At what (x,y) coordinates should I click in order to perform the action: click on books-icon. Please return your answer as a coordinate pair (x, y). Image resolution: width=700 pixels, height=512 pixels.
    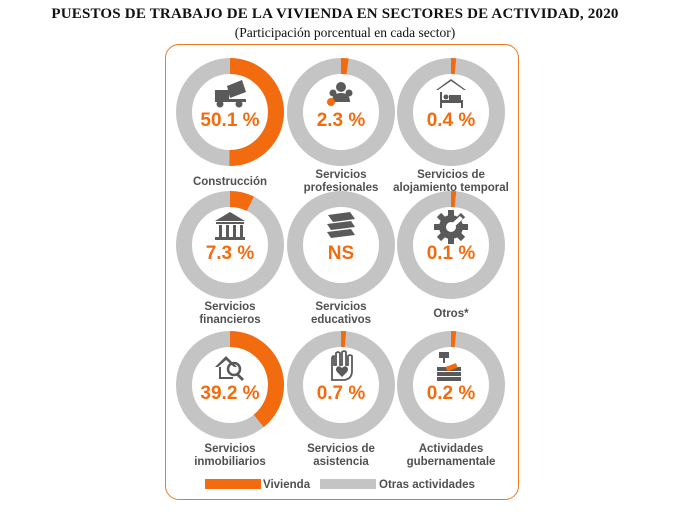
    Looking at the image, I should click on (341, 225).